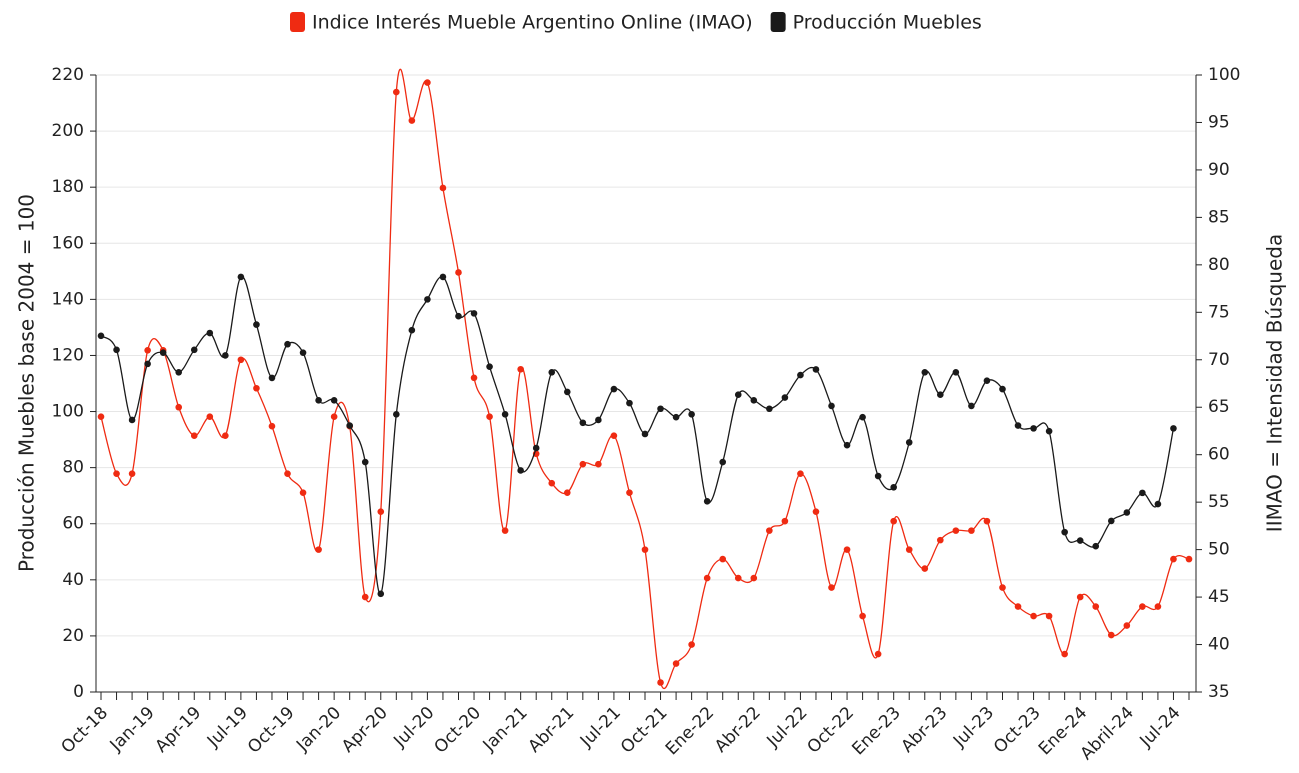  Describe the element at coordinates (1017, 730) in the screenshot. I see `x-tick-label: Oct-23` at that location.